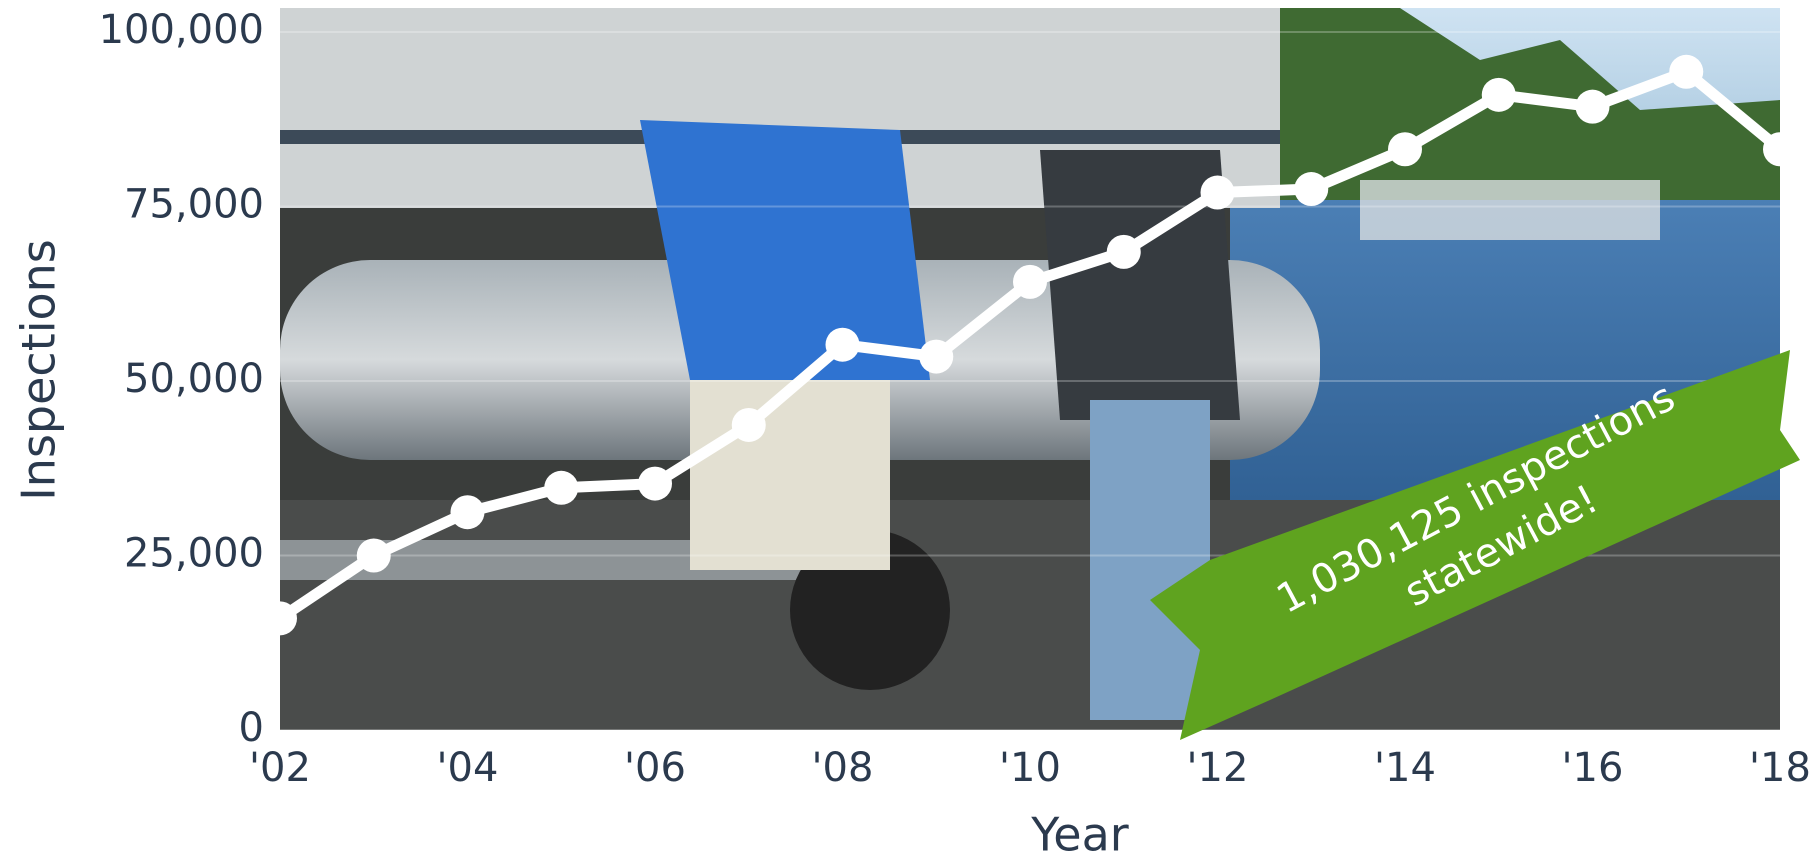  What do you see at coordinates (1079, 835) in the screenshot?
I see `x-axis-title: Year` at bounding box center [1079, 835].